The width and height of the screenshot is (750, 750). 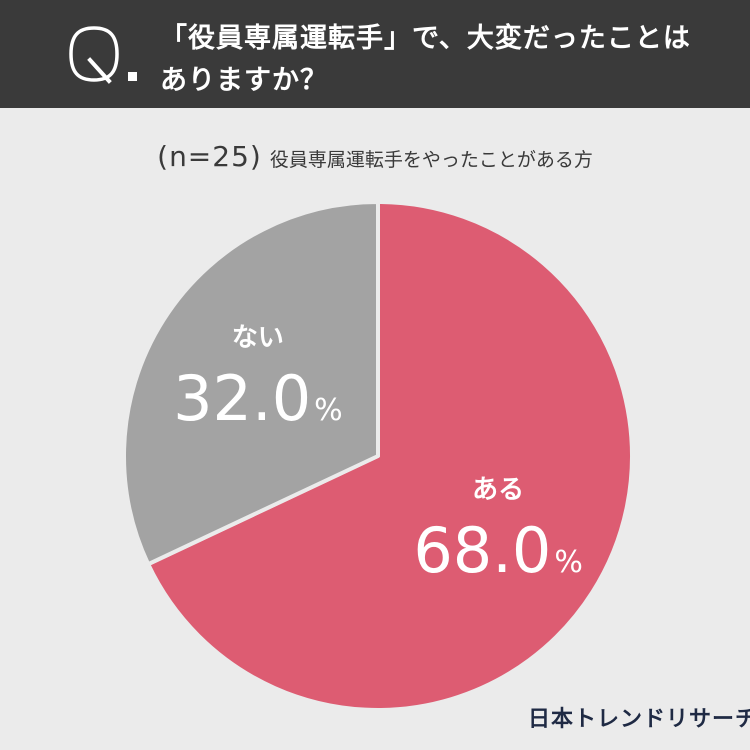 I want to click on question-header: 「役員専属運転手」で、大変だったことは ありますか？, so click(x=375, y=54).